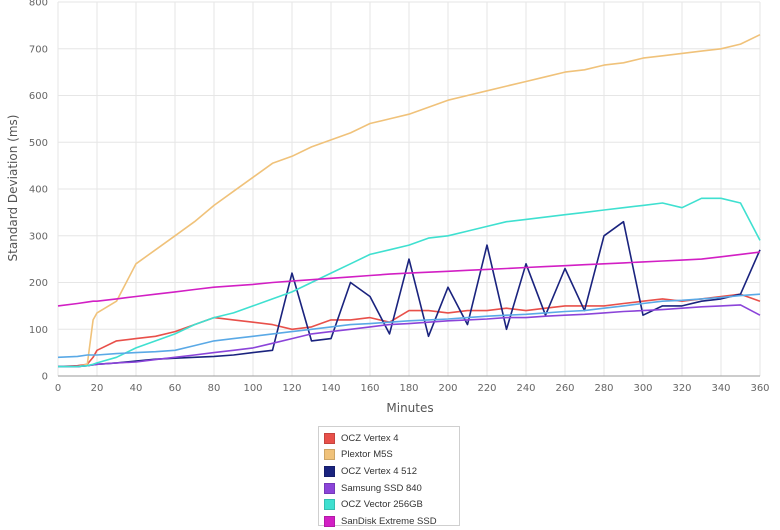 This screenshot has height=530, width=780. What do you see at coordinates (45, 377) in the screenshot?
I see `y-tick-label: 0` at bounding box center [45, 377].